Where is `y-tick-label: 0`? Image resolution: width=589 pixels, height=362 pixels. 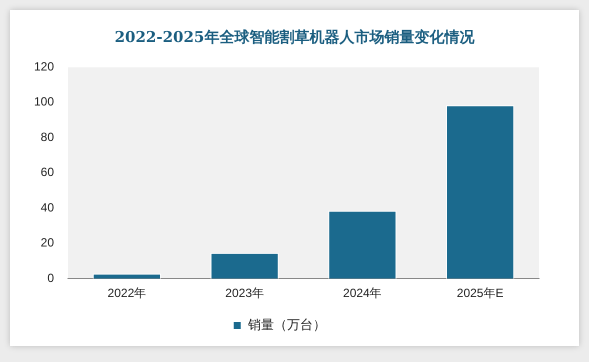
y-tick-label: 0 is located at coordinates (50, 277).